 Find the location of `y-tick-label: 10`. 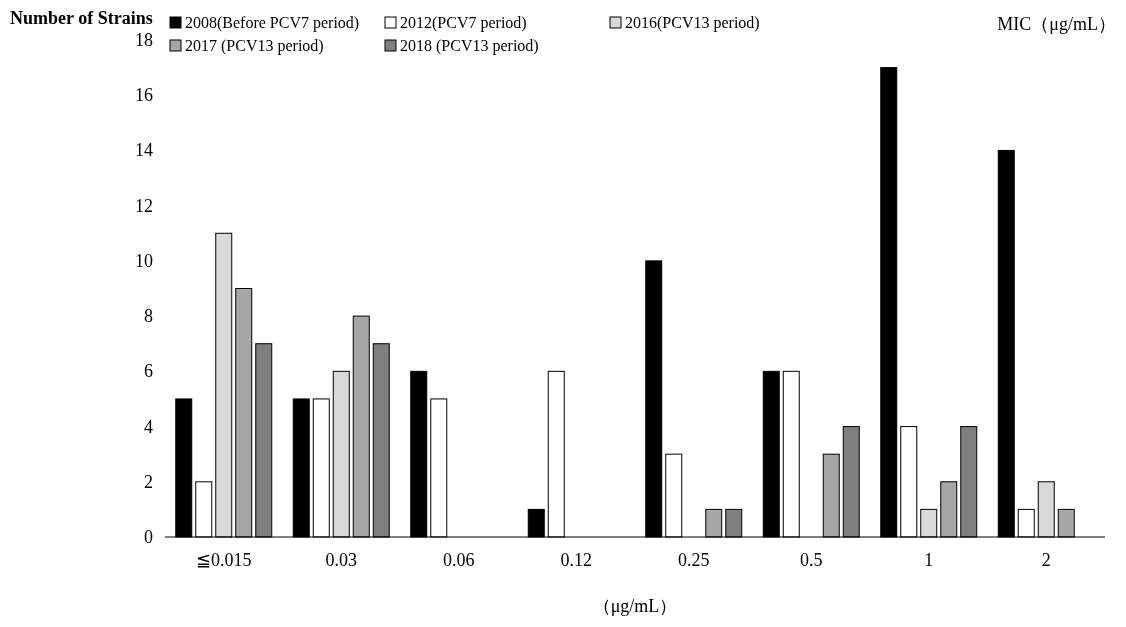

y-tick-label: 10 is located at coordinates (144, 260).